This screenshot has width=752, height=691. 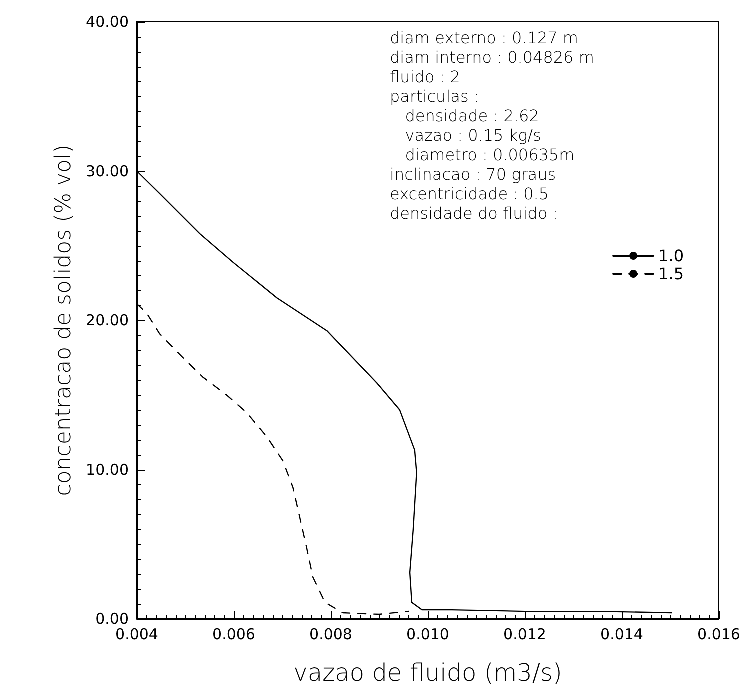 What do you see at coordinates (428, 635) in the screenshot?
I see `x-tick-label: 0.010` at bounding box center [428, 635].